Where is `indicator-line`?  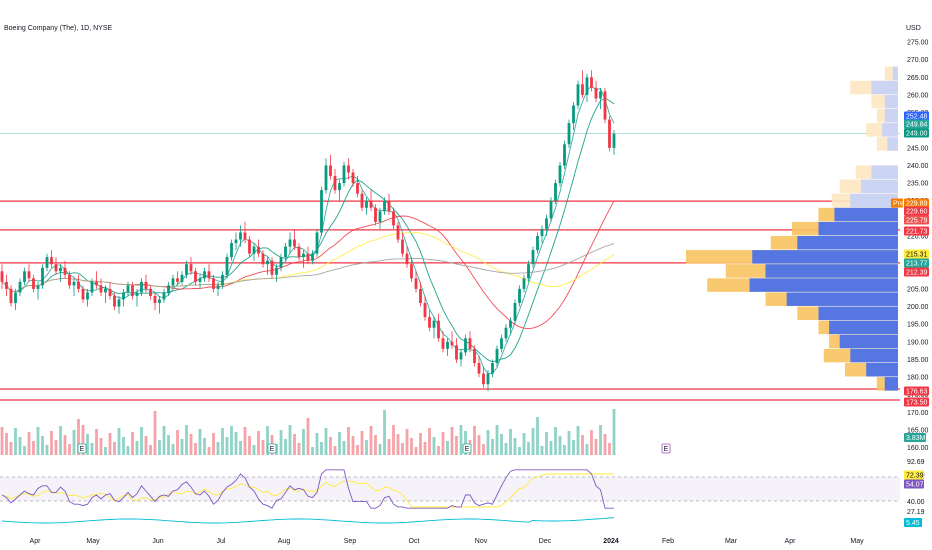 indicator-line is located at coordinates (308, 520).